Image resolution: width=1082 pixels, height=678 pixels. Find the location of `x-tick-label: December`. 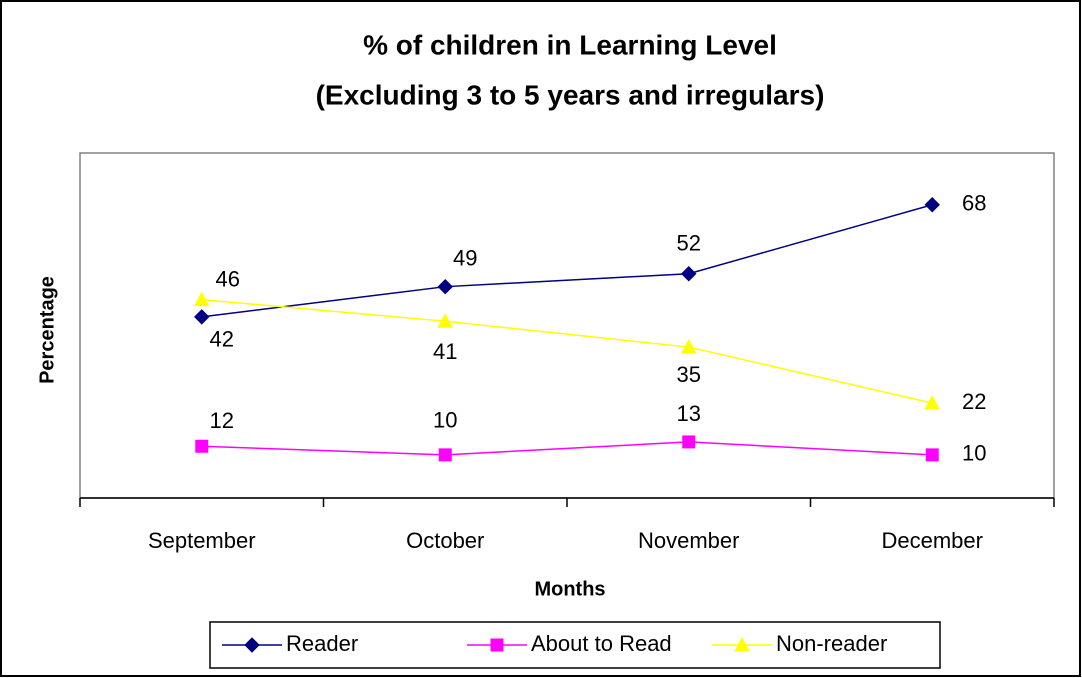

x-tick-label: December is located at coordinates (932, 540).